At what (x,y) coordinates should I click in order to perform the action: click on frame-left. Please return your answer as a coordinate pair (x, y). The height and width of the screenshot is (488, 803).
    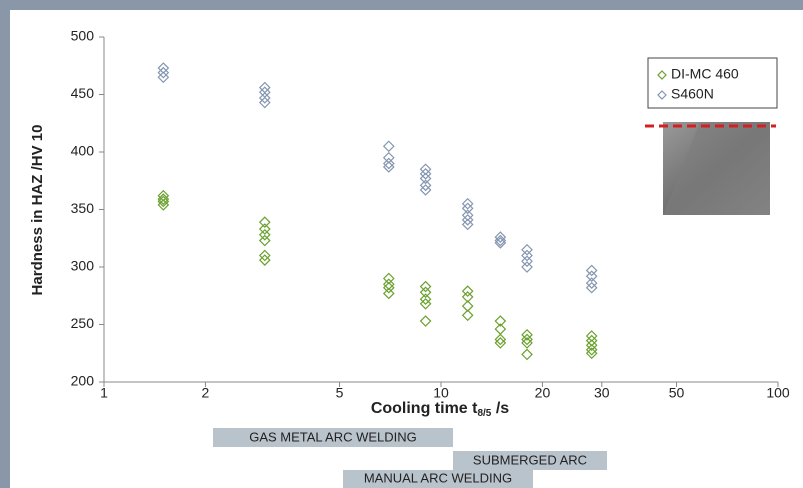
    Looking at the image, I should click on (5, 244).